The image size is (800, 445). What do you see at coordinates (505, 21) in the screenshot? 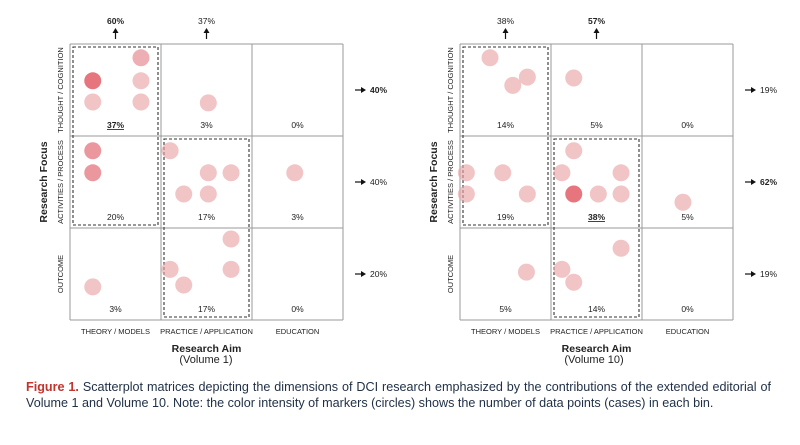
I see `column-total-label: 38%` at bounding box center [505, 21].